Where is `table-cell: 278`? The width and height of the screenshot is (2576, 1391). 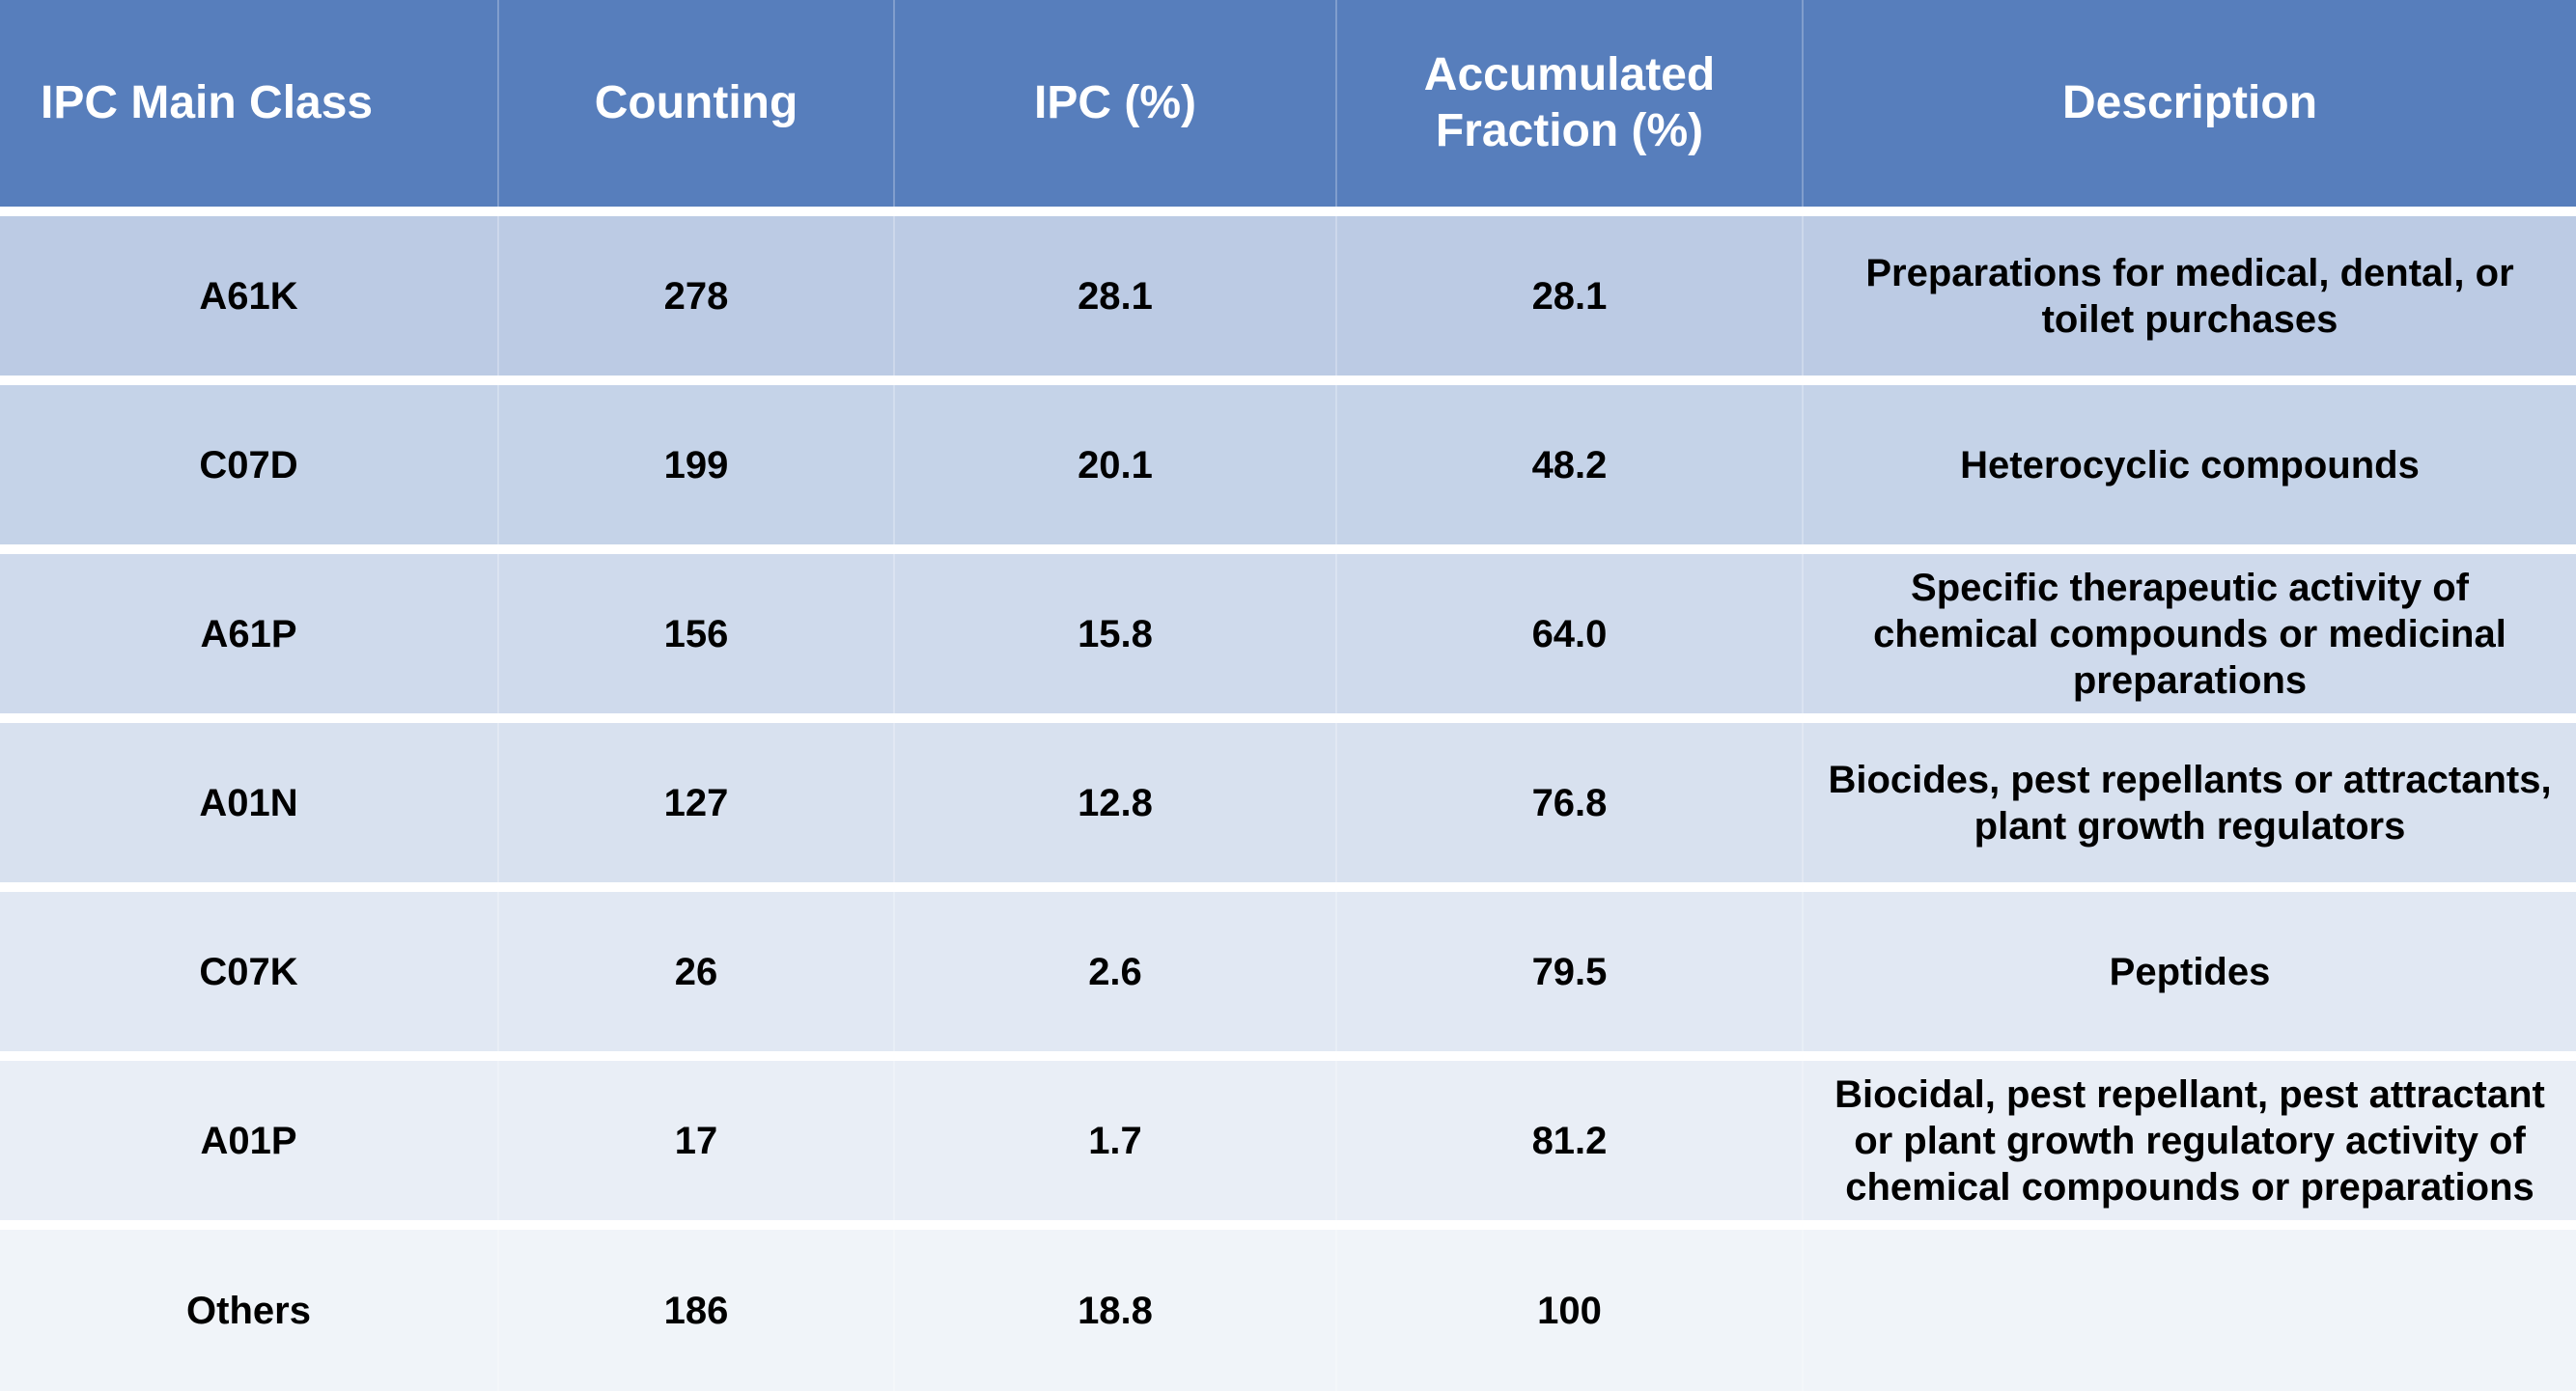 table-cell: 278 is located at coordinates (697, 296).